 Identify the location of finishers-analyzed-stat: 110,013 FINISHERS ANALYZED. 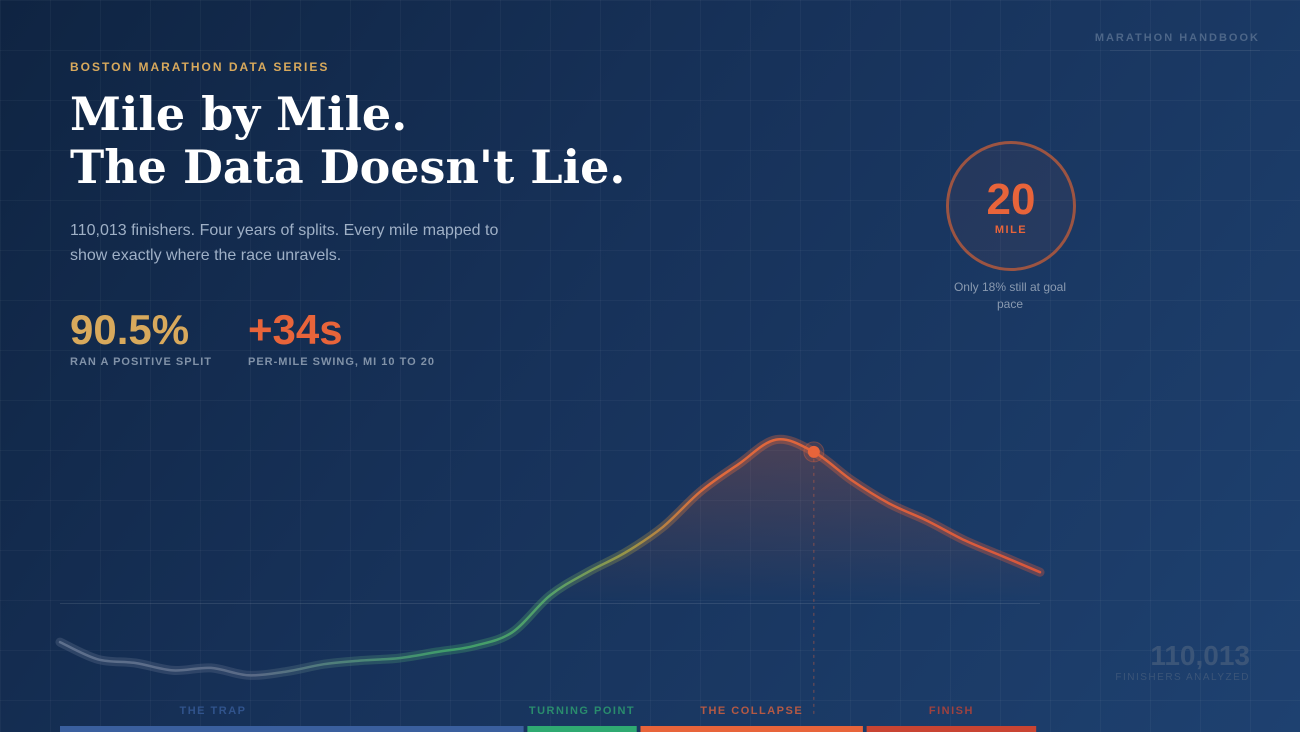
(1182, 661).